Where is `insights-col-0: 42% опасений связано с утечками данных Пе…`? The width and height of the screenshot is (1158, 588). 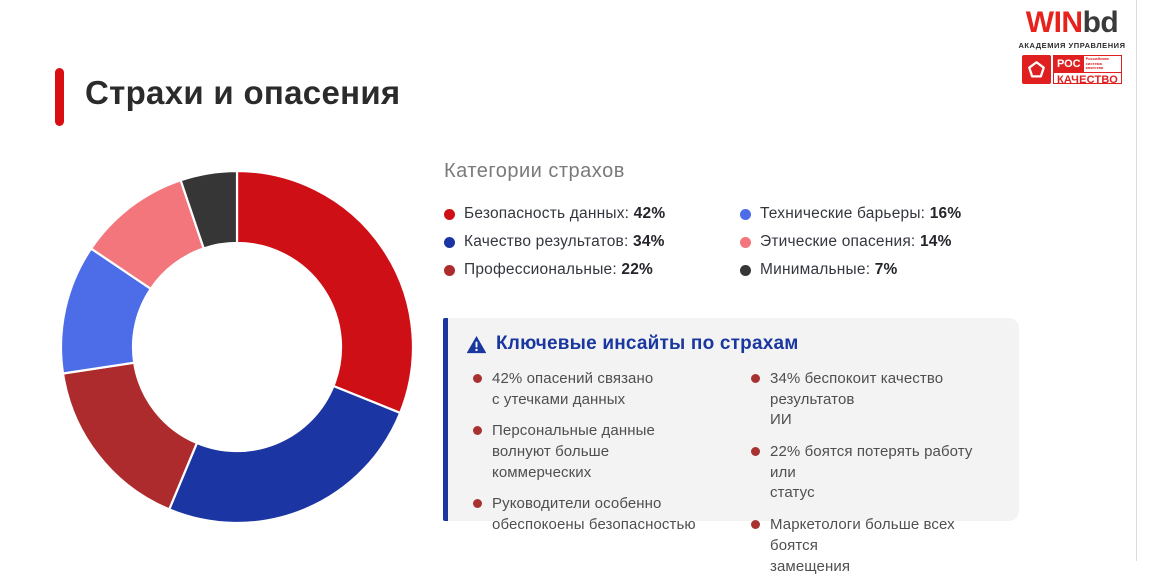 insights-col-0: 42% опасений связано с утечками данных Пе… is located at coordinates (599, 478).